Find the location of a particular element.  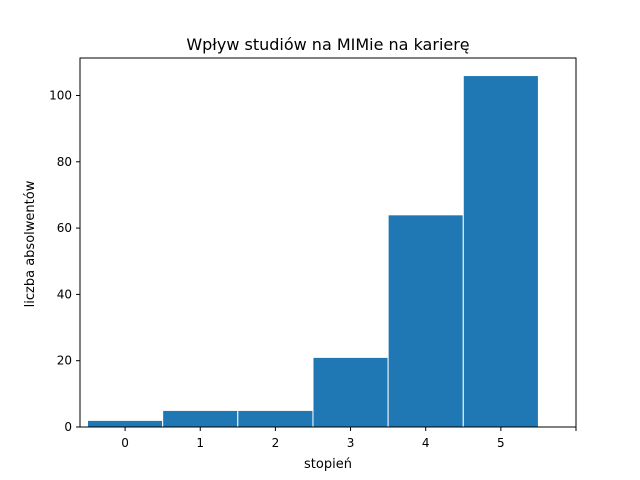

x-tick-label: 2 is located at coordinates (276, 443).